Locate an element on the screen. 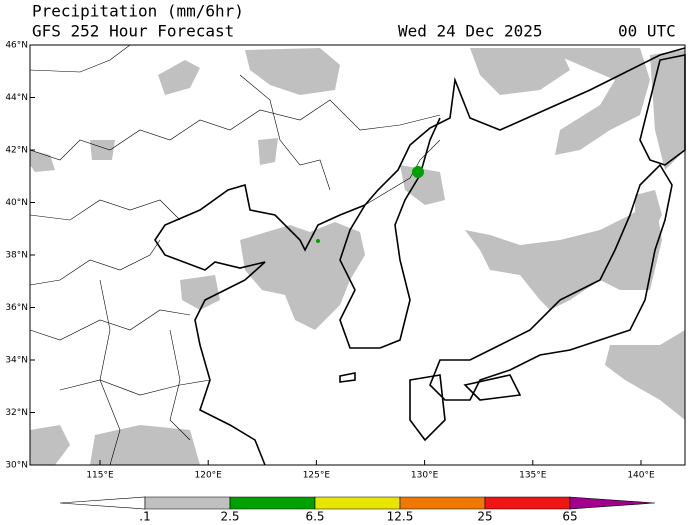 Image resolution: width=700 pixels, height=525 pixels. lon-label: 125°E is located at coordinates (317, 476).